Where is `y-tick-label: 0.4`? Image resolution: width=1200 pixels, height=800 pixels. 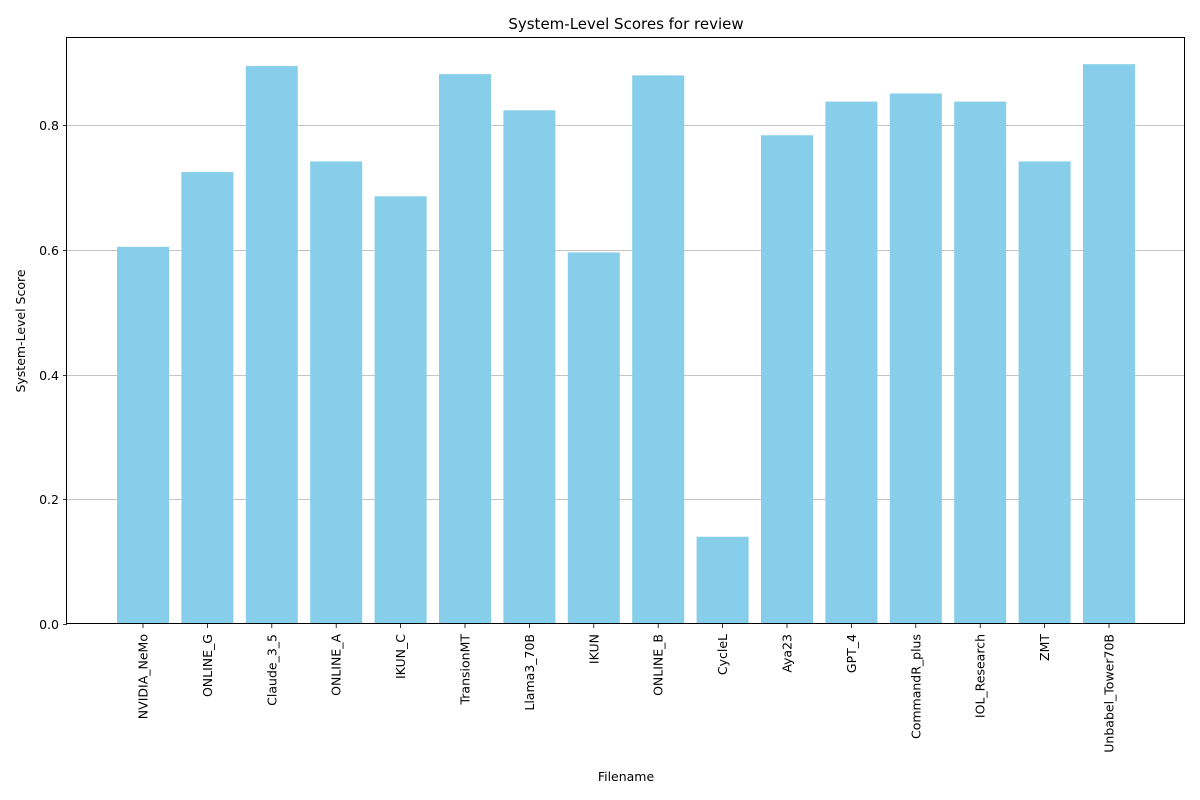
y-tick-label: 0.4 is located at coordinates (49, 375).